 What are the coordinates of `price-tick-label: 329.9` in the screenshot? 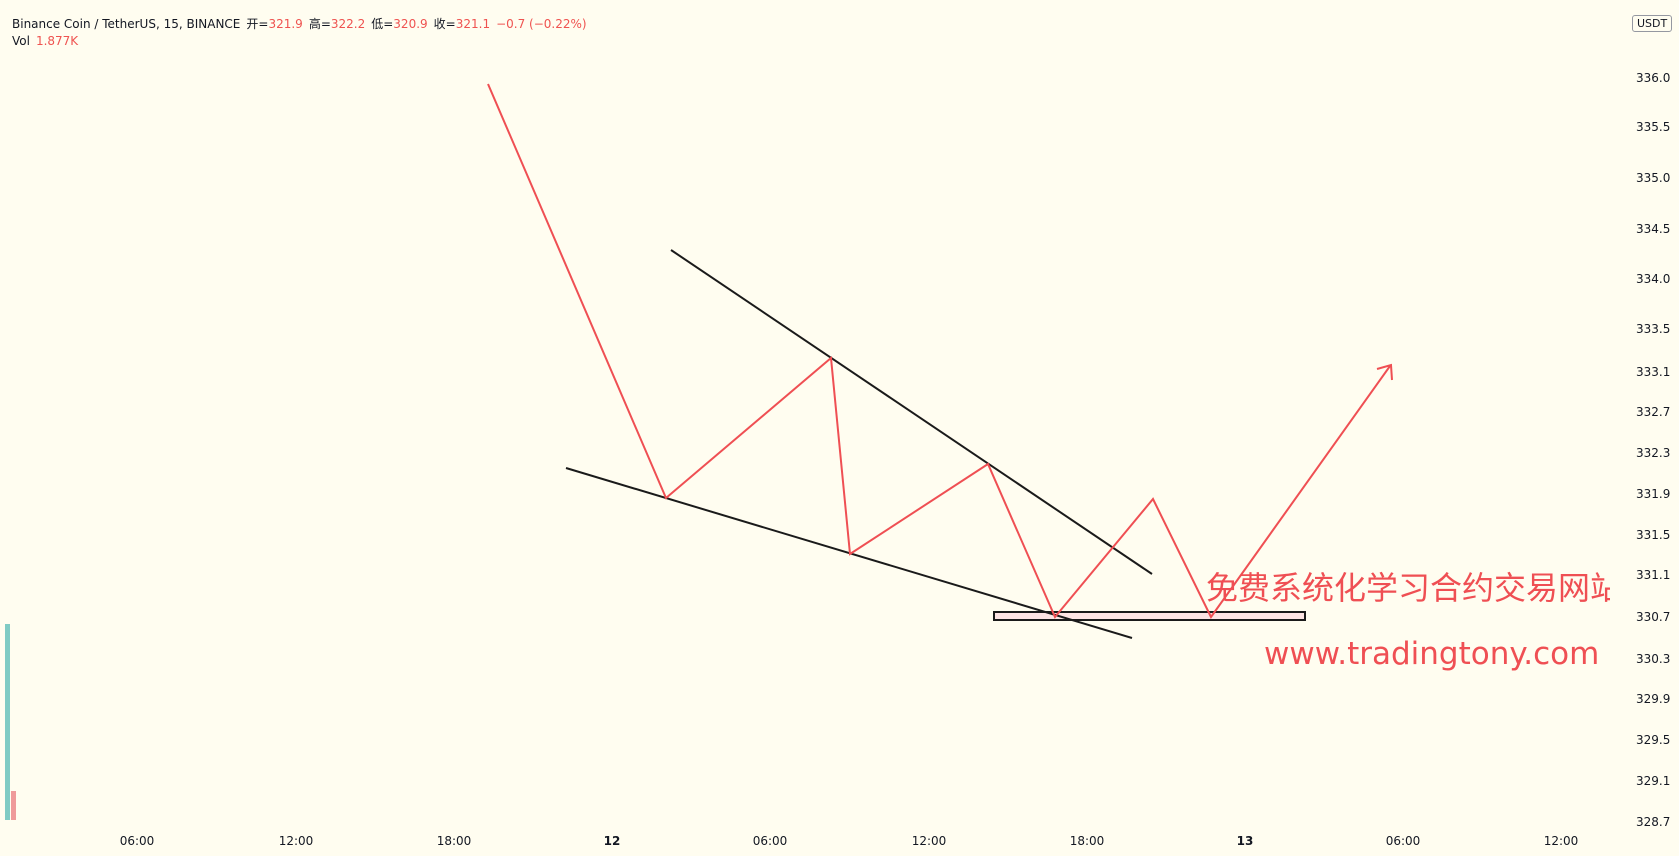 It's located at (1653, 699).